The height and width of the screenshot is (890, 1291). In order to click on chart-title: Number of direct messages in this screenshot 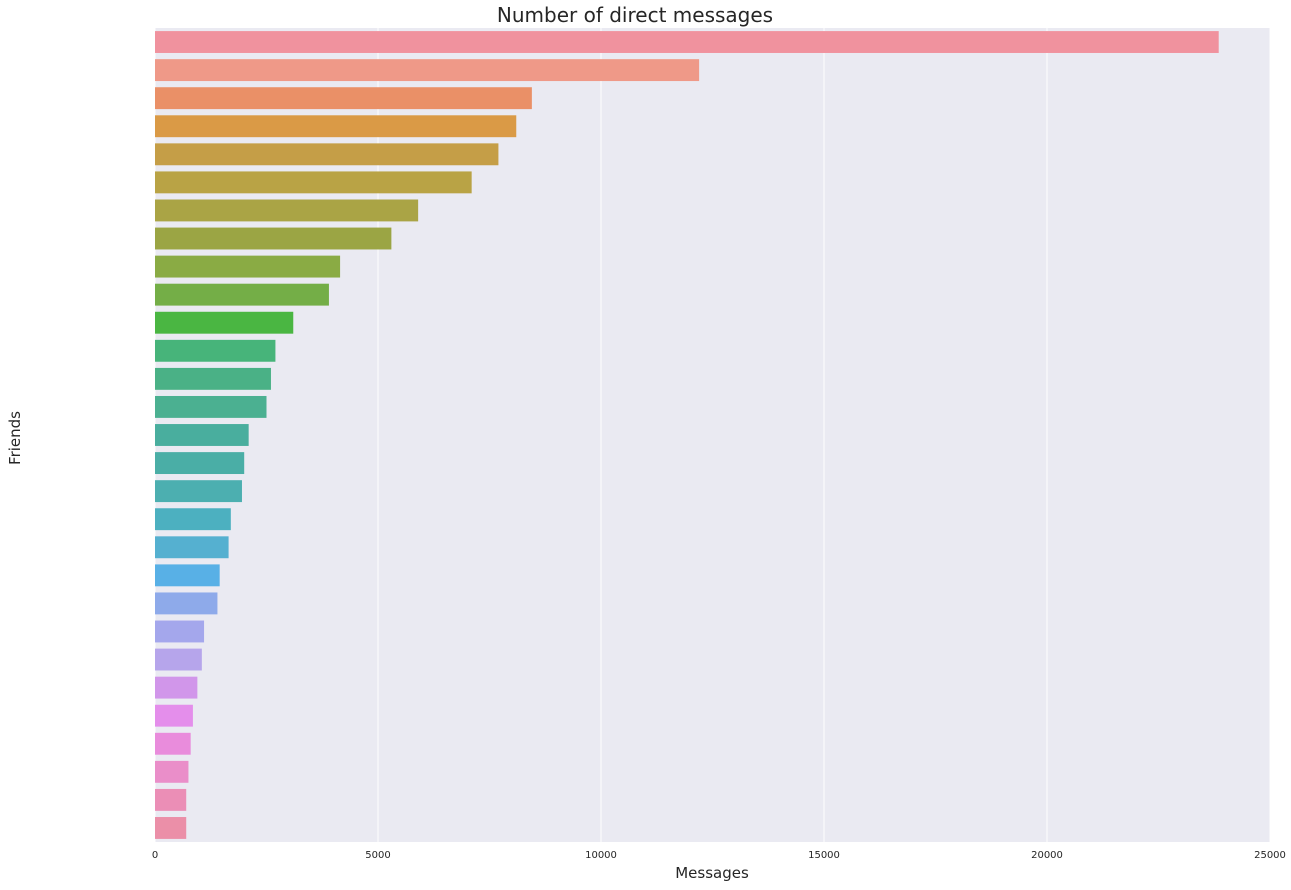, I will do `click(635, 15)`.